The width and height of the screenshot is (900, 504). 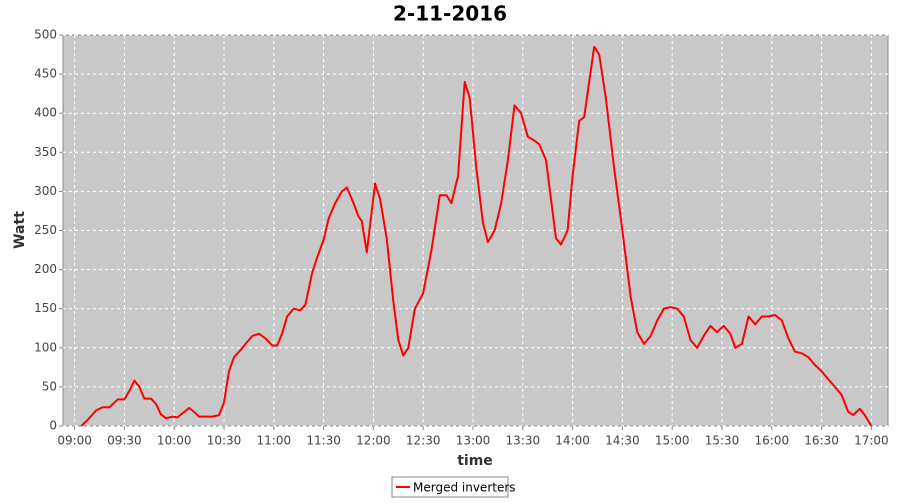 I want to click on y-tick-label: 150, so click(x=45, y=308).